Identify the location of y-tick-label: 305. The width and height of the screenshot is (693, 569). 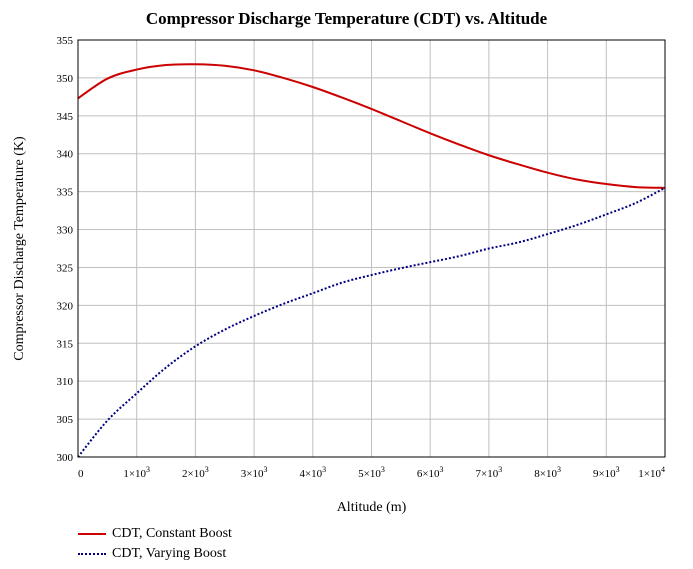
(65, 420).